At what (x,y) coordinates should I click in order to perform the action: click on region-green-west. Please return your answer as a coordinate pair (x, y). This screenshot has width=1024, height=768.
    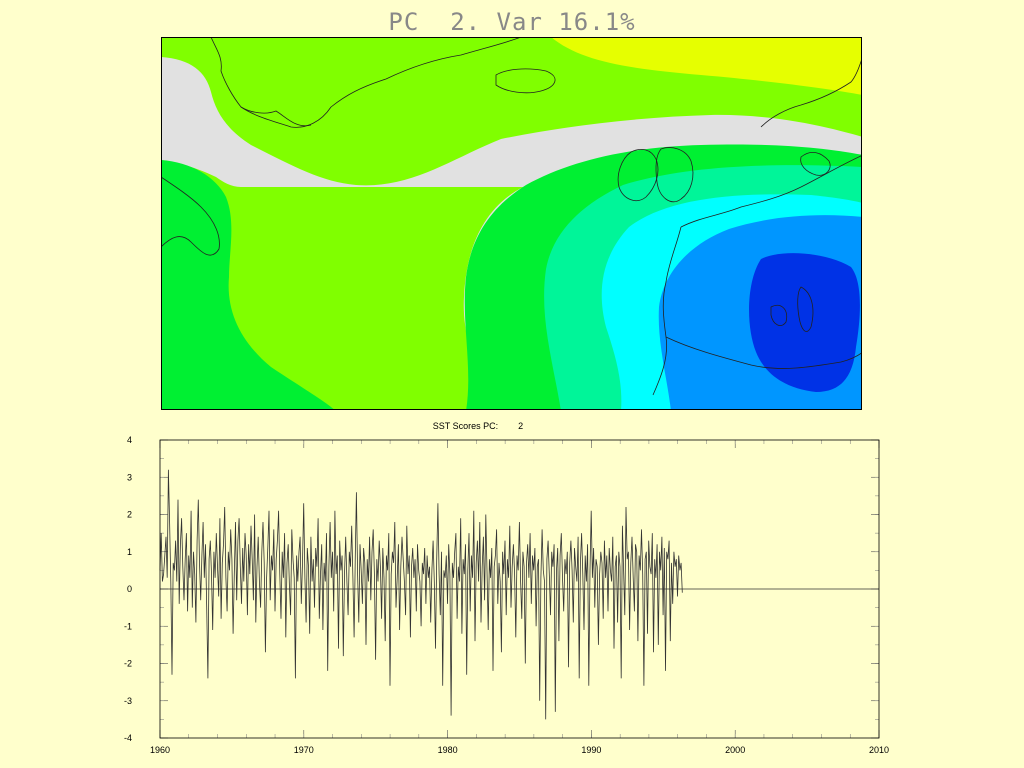
    Looking at the image, I should click on (248, 285).